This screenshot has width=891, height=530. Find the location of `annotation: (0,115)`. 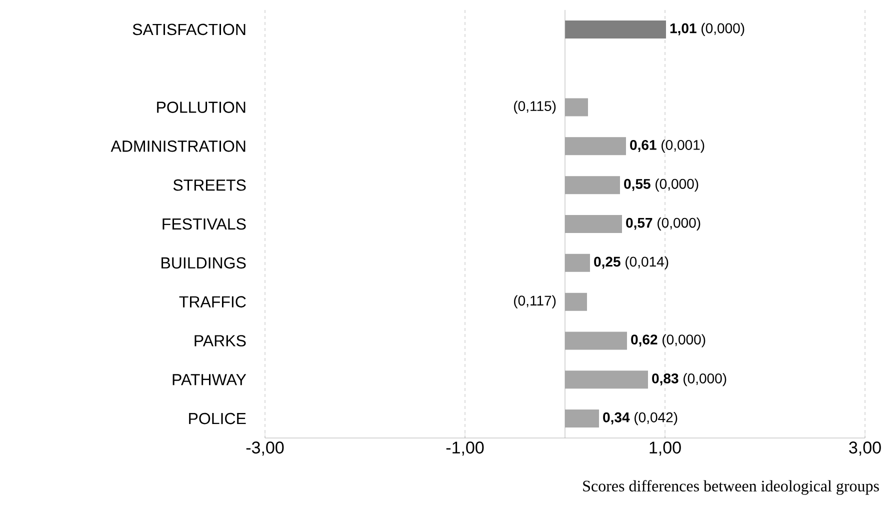

annotation: (0,115) is located at coordinates (535, 107).